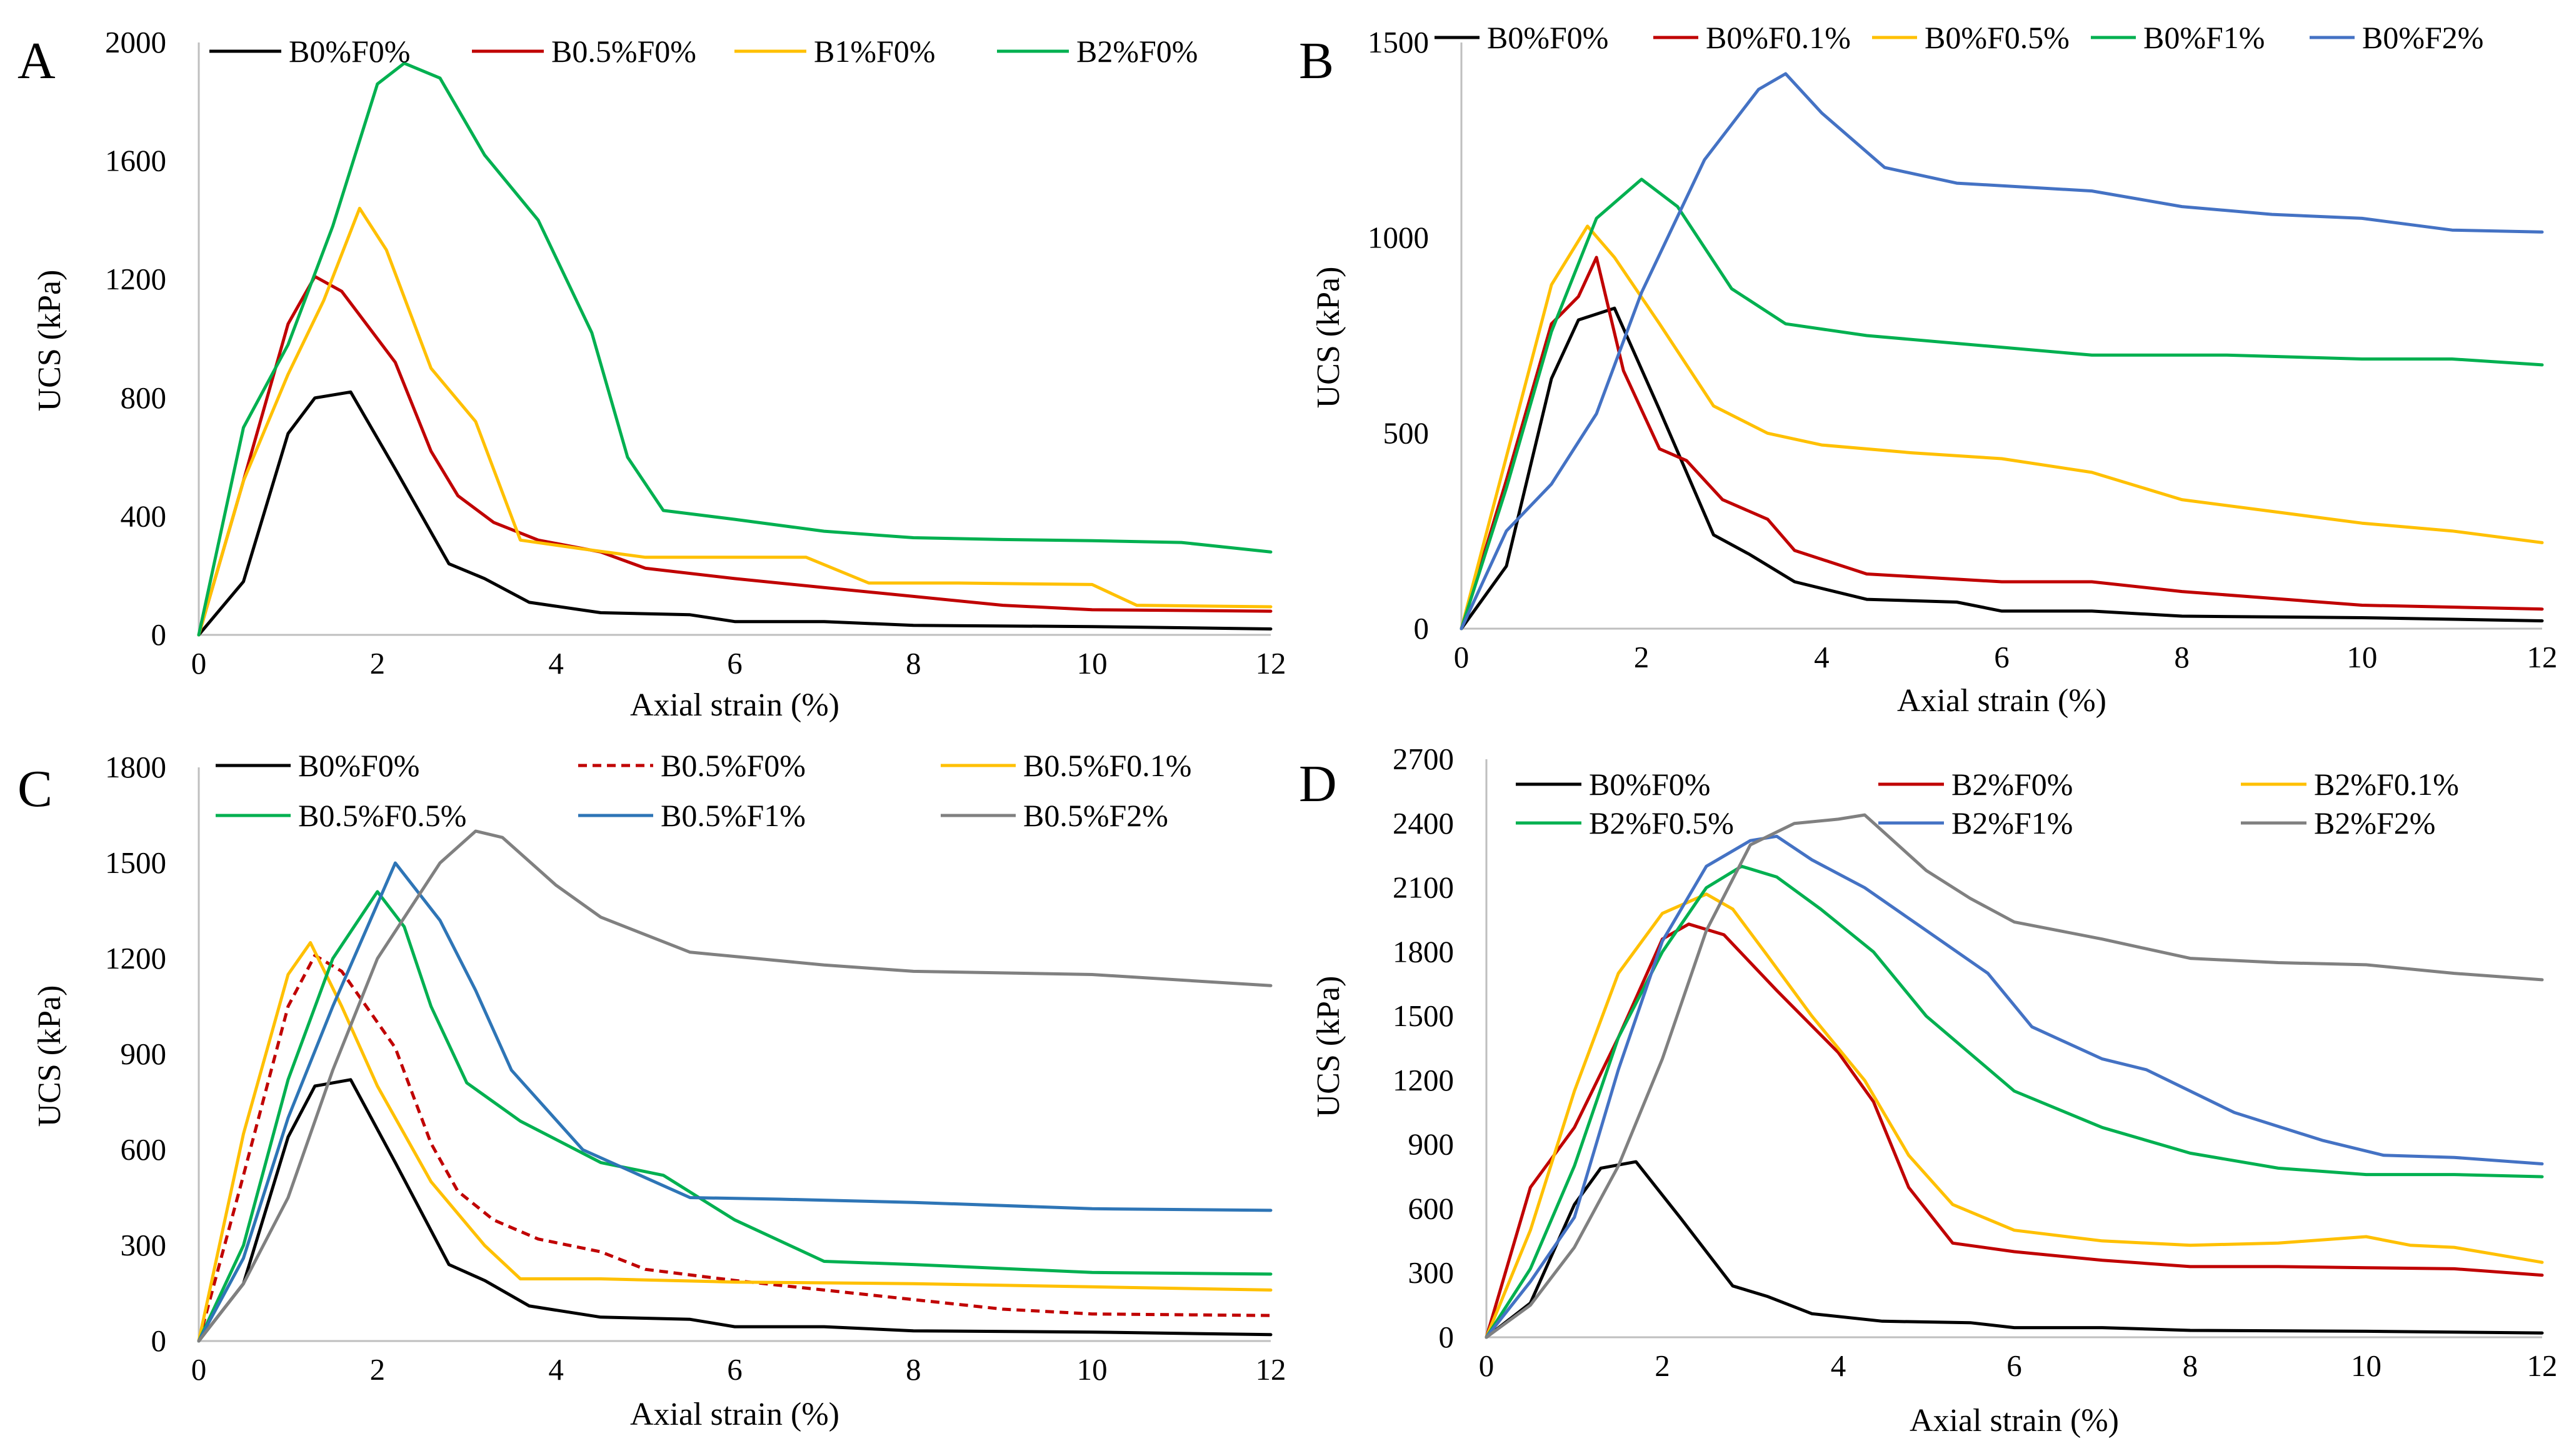 This screenshot has height=1456, width=2569. Describe the element at coordinates (2422, 37) in the screenshot. I see `legend-label: B0%F2%` at that location.